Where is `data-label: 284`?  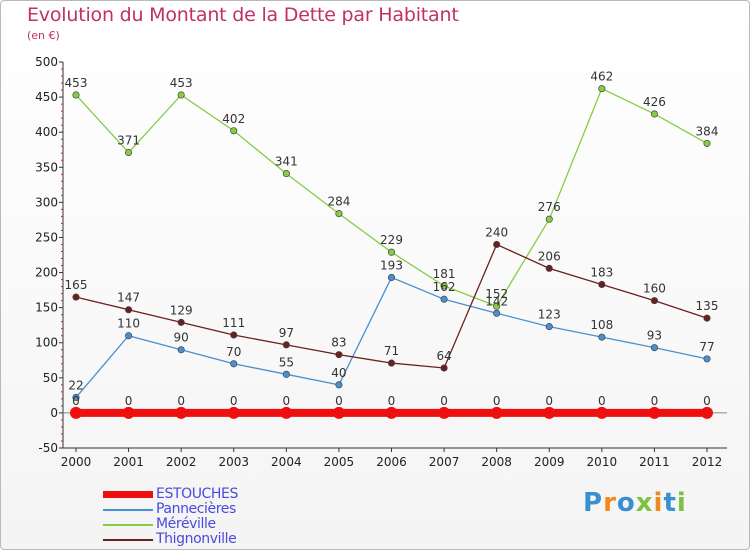 data-label: 284 is located at coordinates (338, 202).